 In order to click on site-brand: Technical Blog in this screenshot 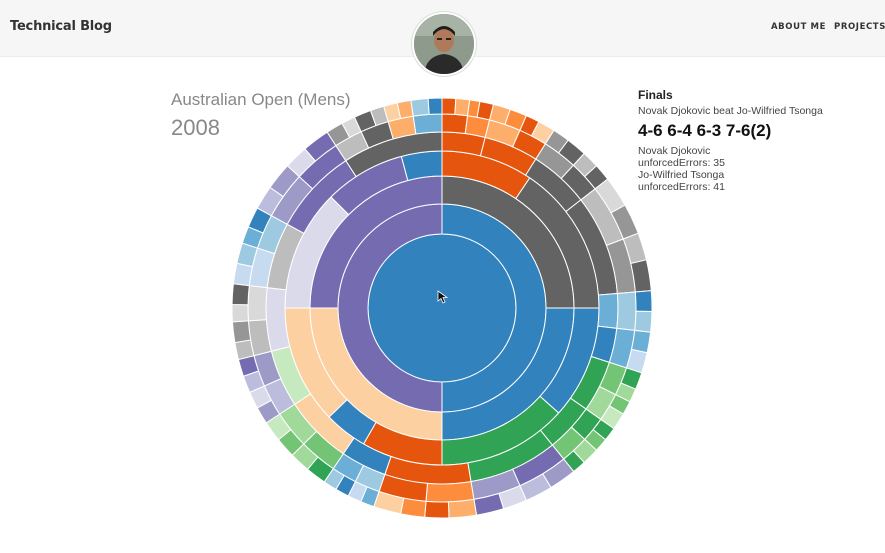, I will do `click(61, 26)`.